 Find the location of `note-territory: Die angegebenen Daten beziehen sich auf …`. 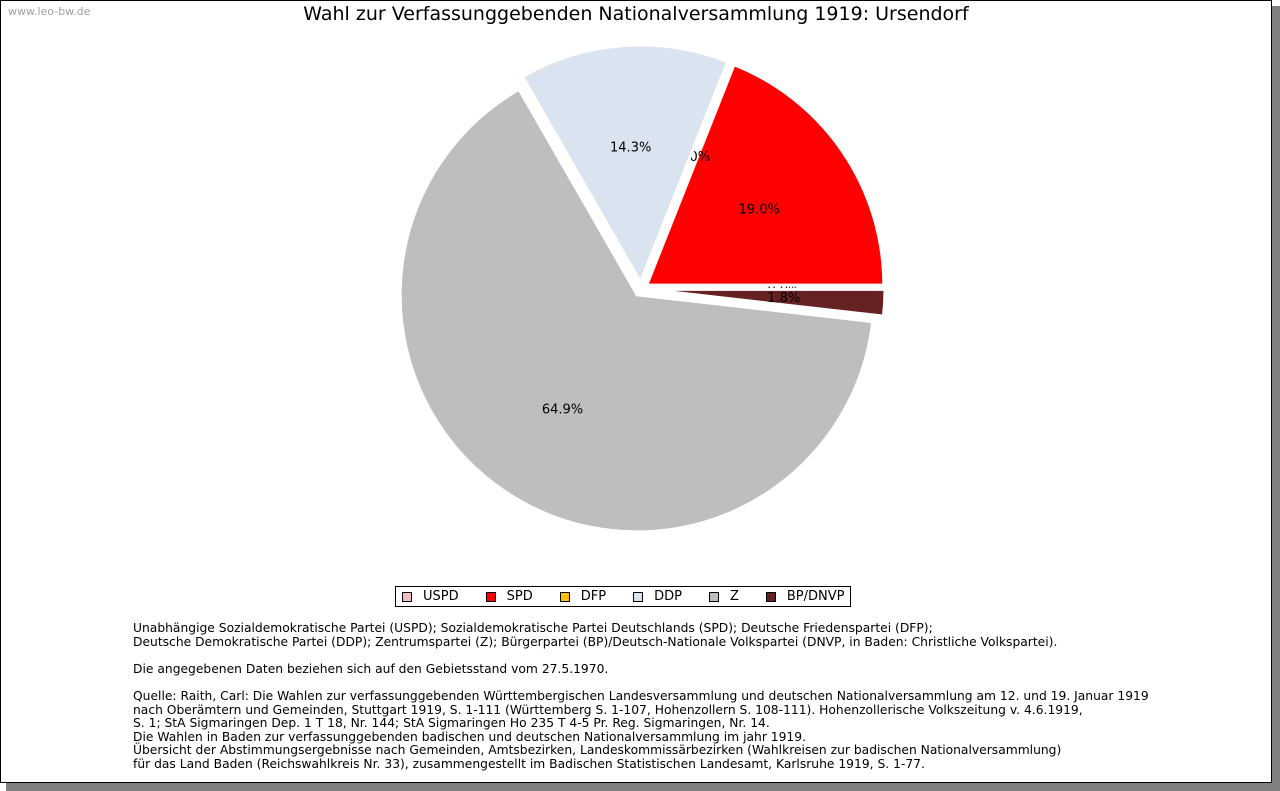

note-territory: Die angegebenen Daten beziehen sich auf … is located at coordinates (371, 668).